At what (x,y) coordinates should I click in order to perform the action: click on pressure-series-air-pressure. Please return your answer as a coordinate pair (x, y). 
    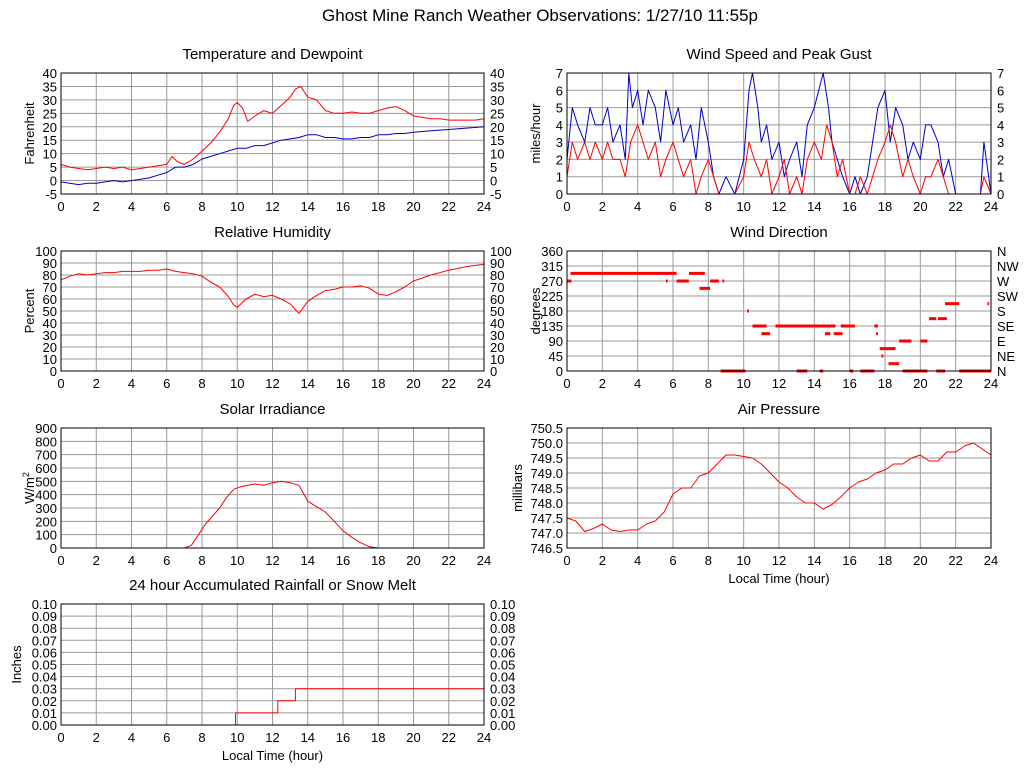
    Looking at the image, I should click on (779, 487).